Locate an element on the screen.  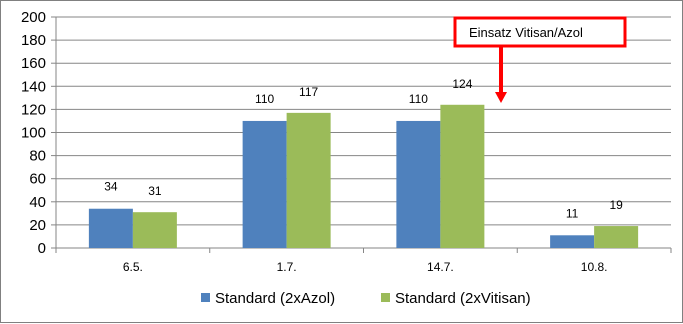
y-tick-label: 140 is located at coordinates (33, 86).